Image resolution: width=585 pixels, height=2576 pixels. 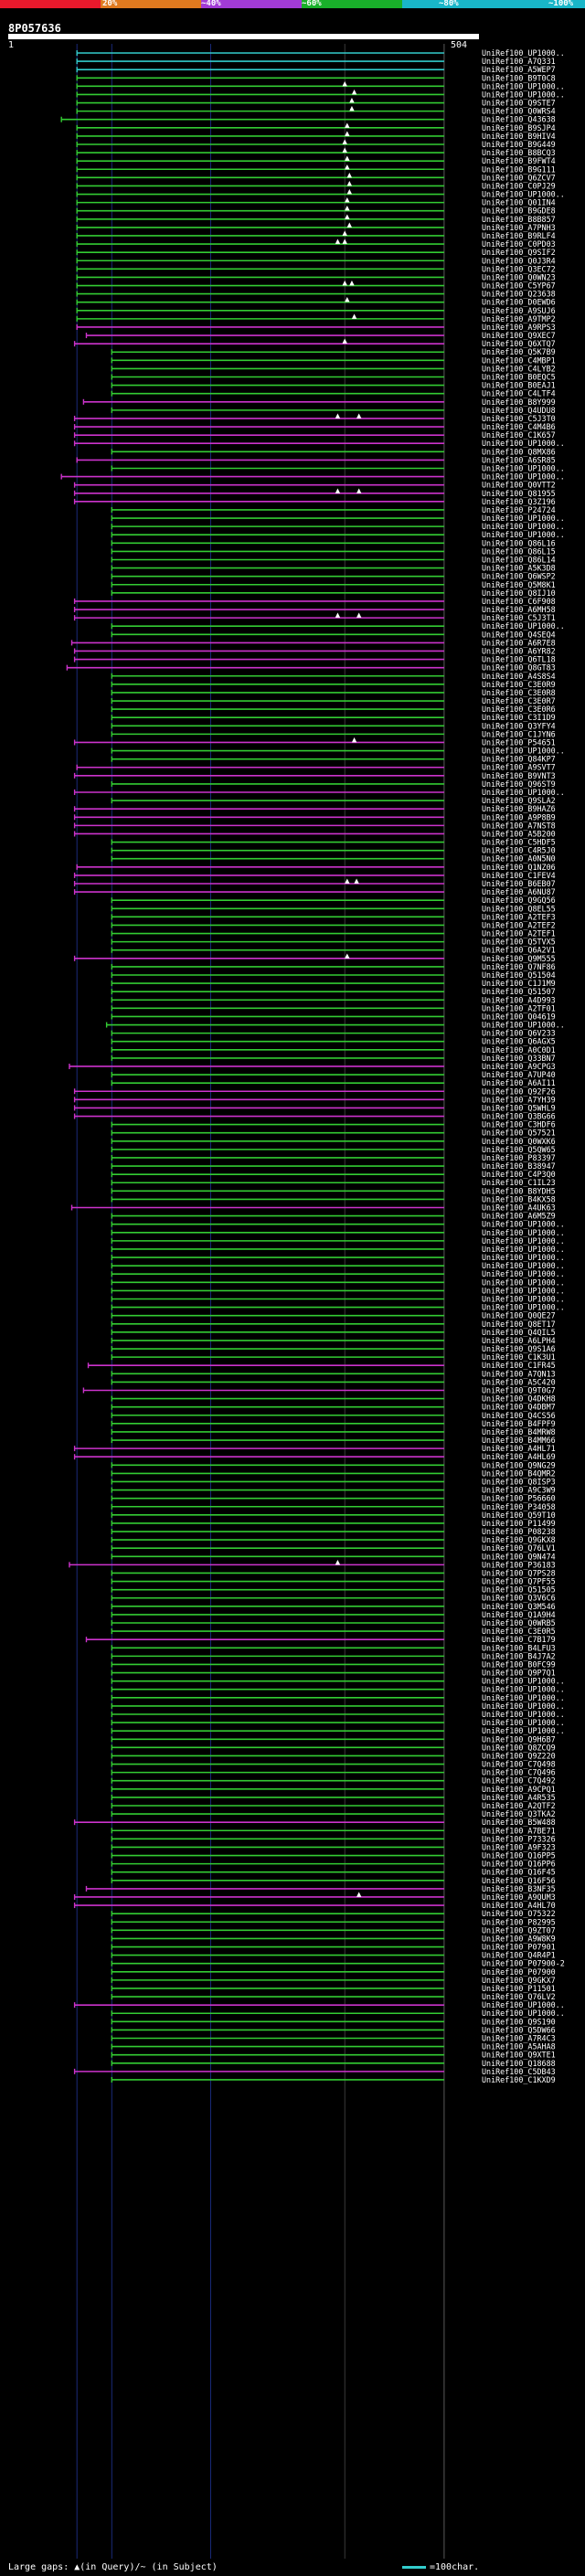 What do you see at coordinates (519, 360) in the screenshot?
I see `hit-name-label: UniRef100_C4MBP1` at bounding box center [519, 360].